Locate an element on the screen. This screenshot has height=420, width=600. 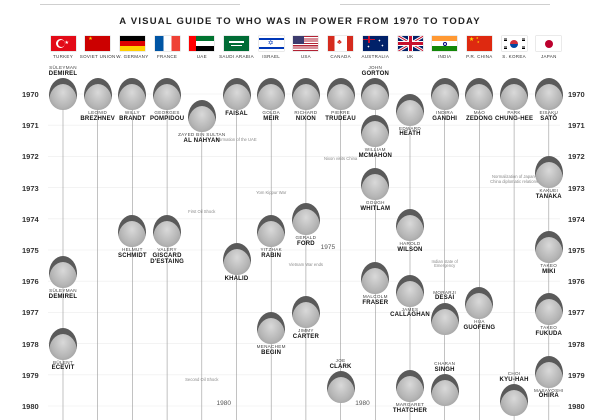
flag-uae-icon is located at coordinates (202, 43).